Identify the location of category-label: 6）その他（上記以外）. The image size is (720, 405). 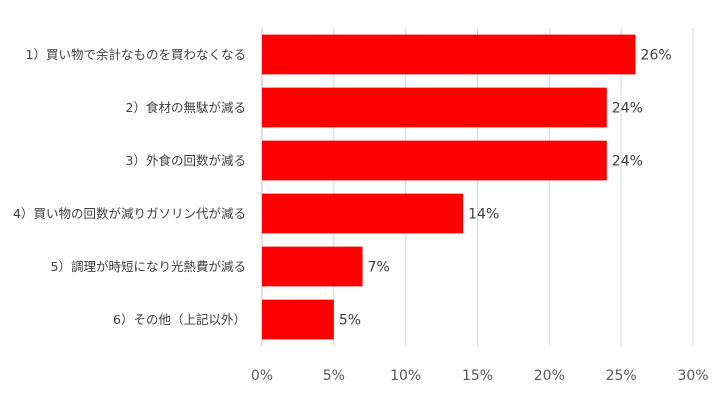
(179, 319).